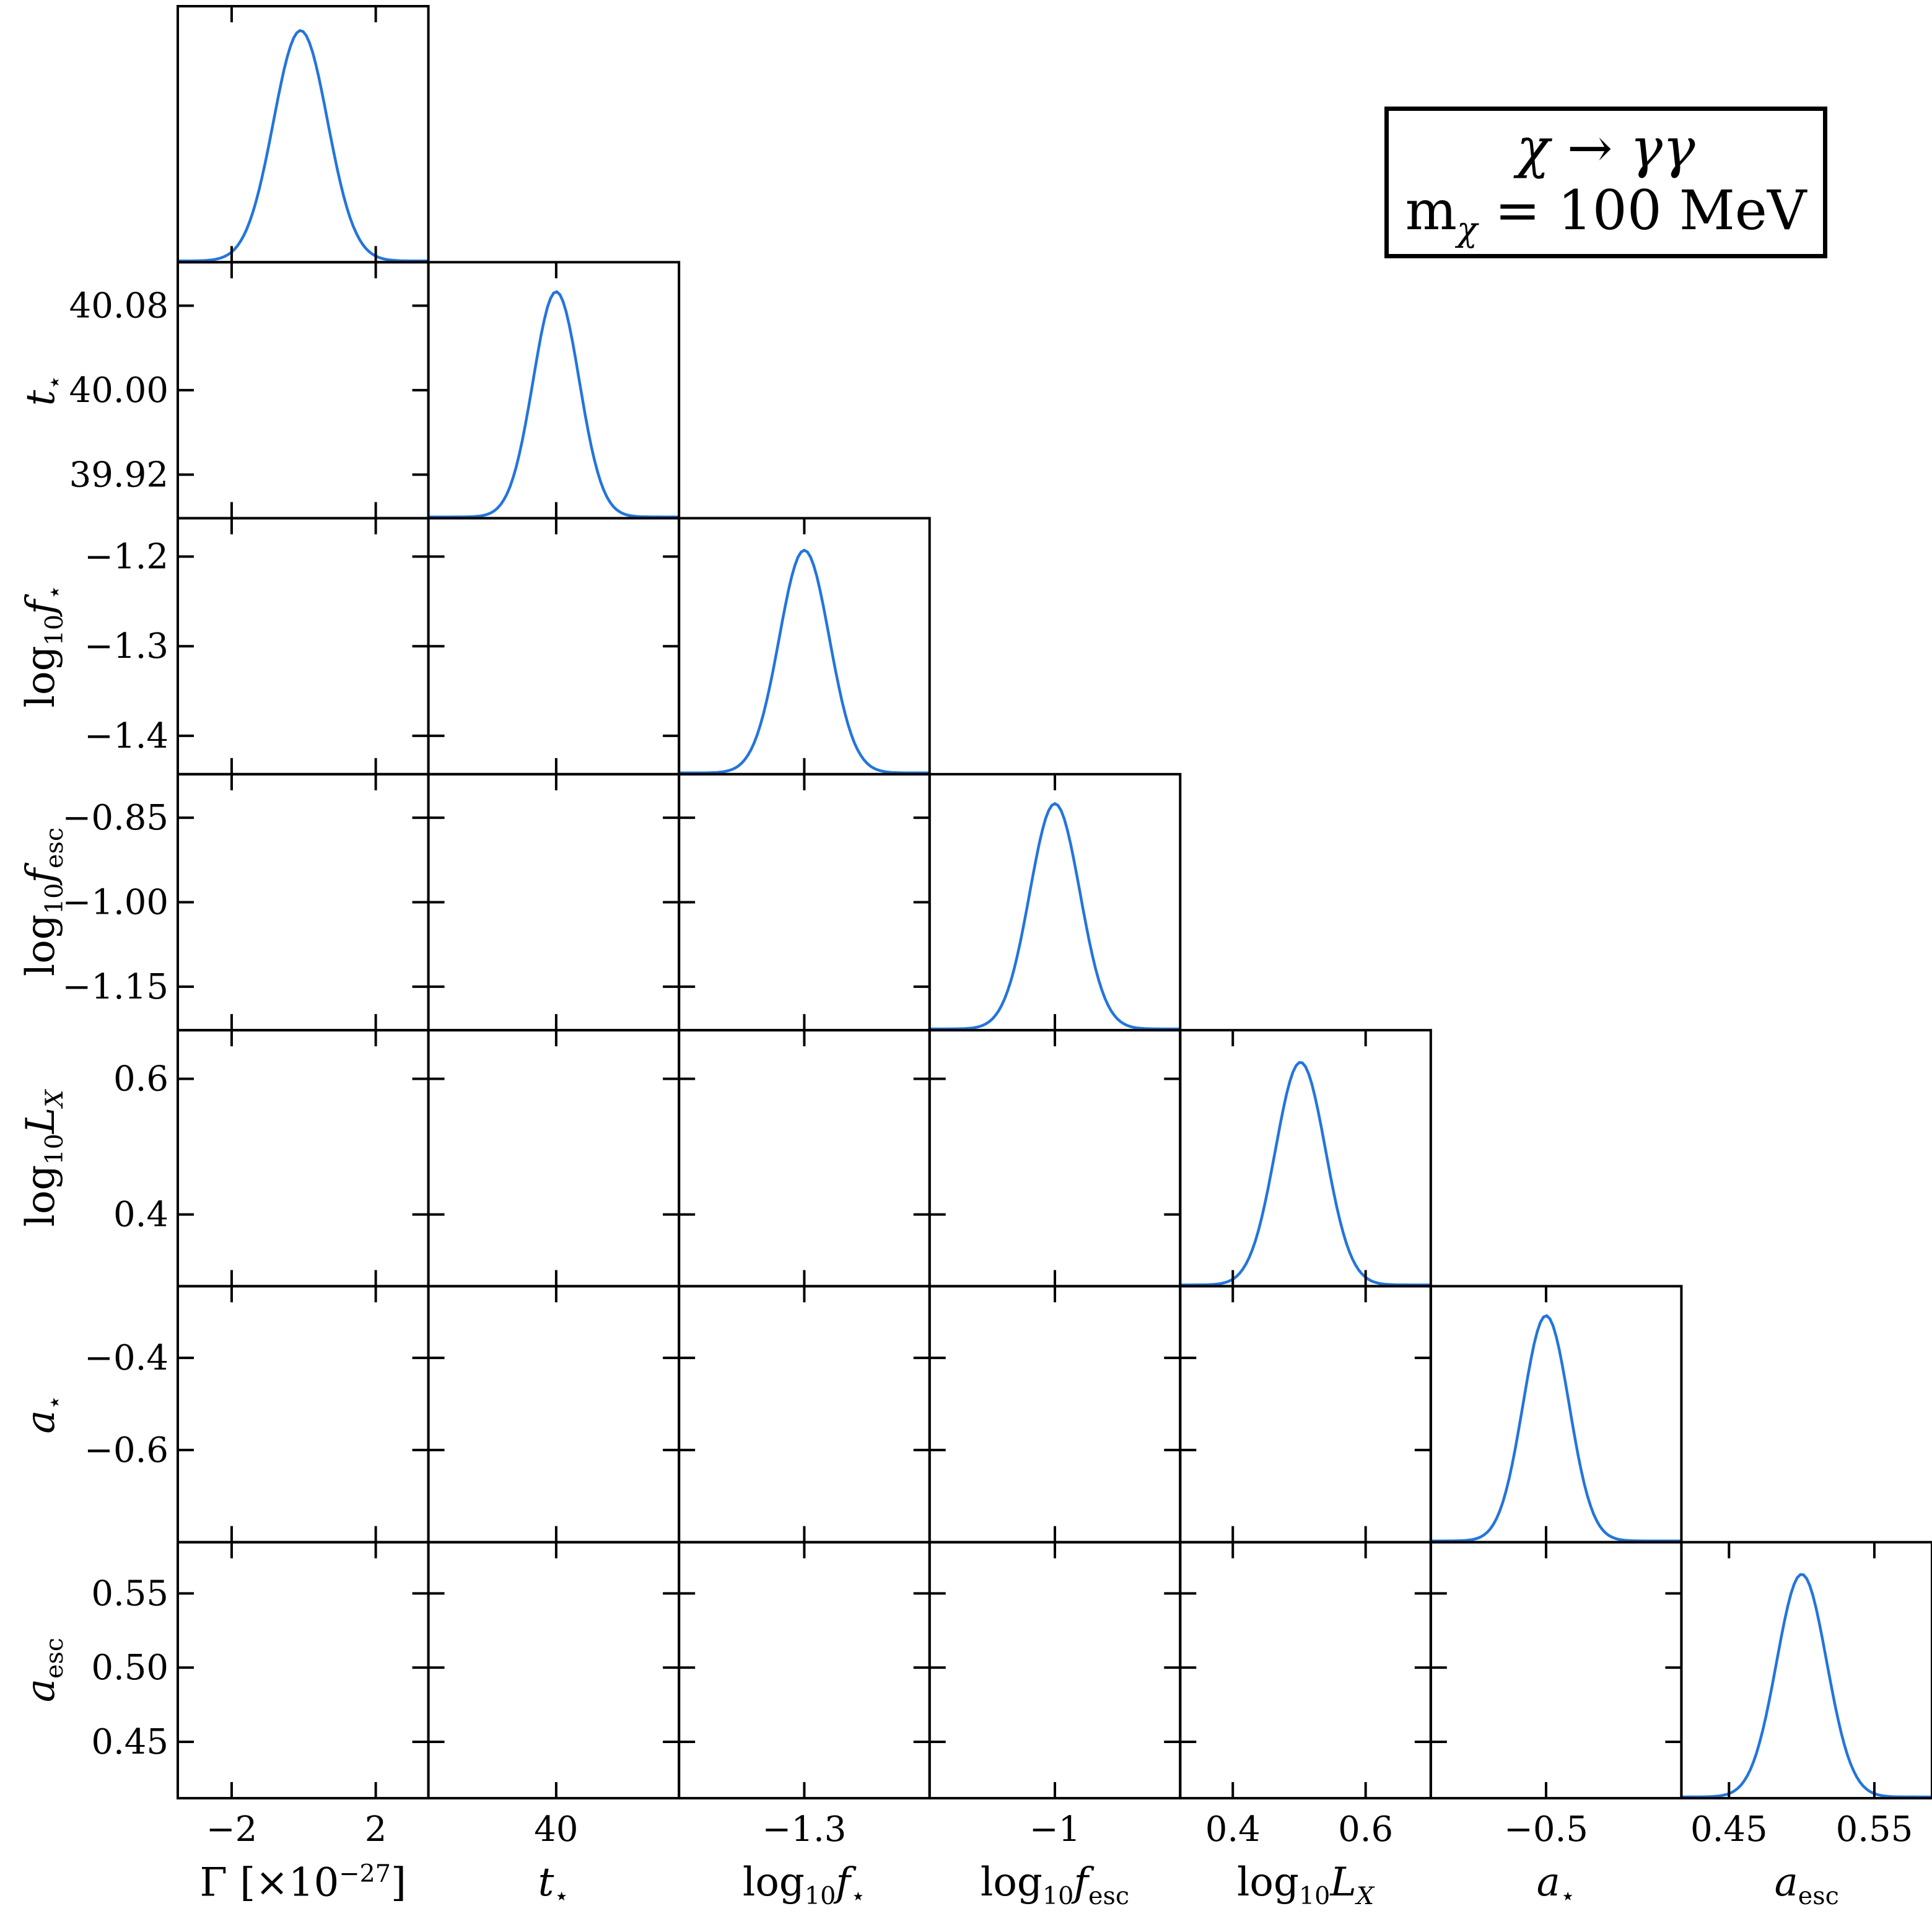 This screenshot has height=1919, width=1932. I want to click on panel-a_star-vs-log10_f_star, so click(804, 1414).